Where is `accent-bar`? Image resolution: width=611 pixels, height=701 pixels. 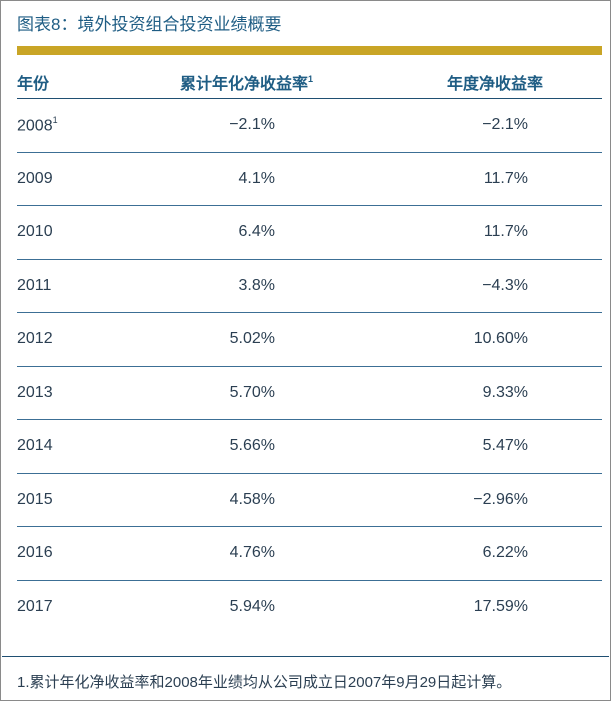 accent-bar is located at coordinates (309, 50).